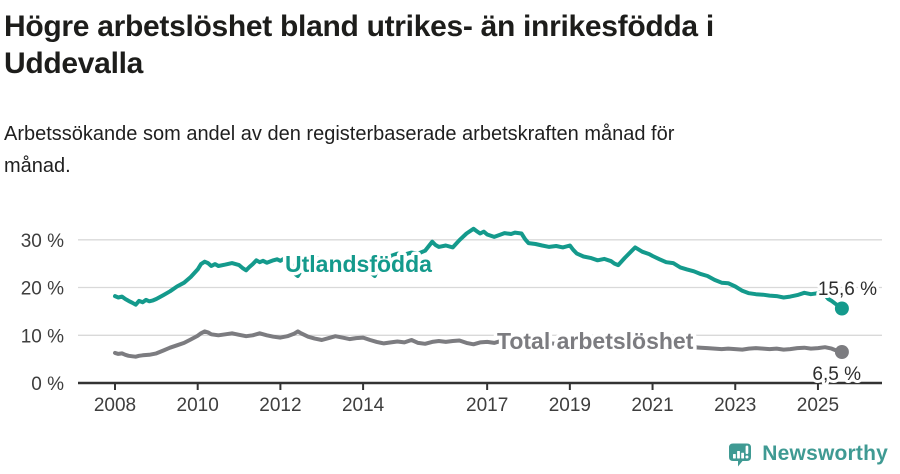 This screenshot has width=900, height=474. I want to click on x-tick-label: 2019, so click(570, 405).